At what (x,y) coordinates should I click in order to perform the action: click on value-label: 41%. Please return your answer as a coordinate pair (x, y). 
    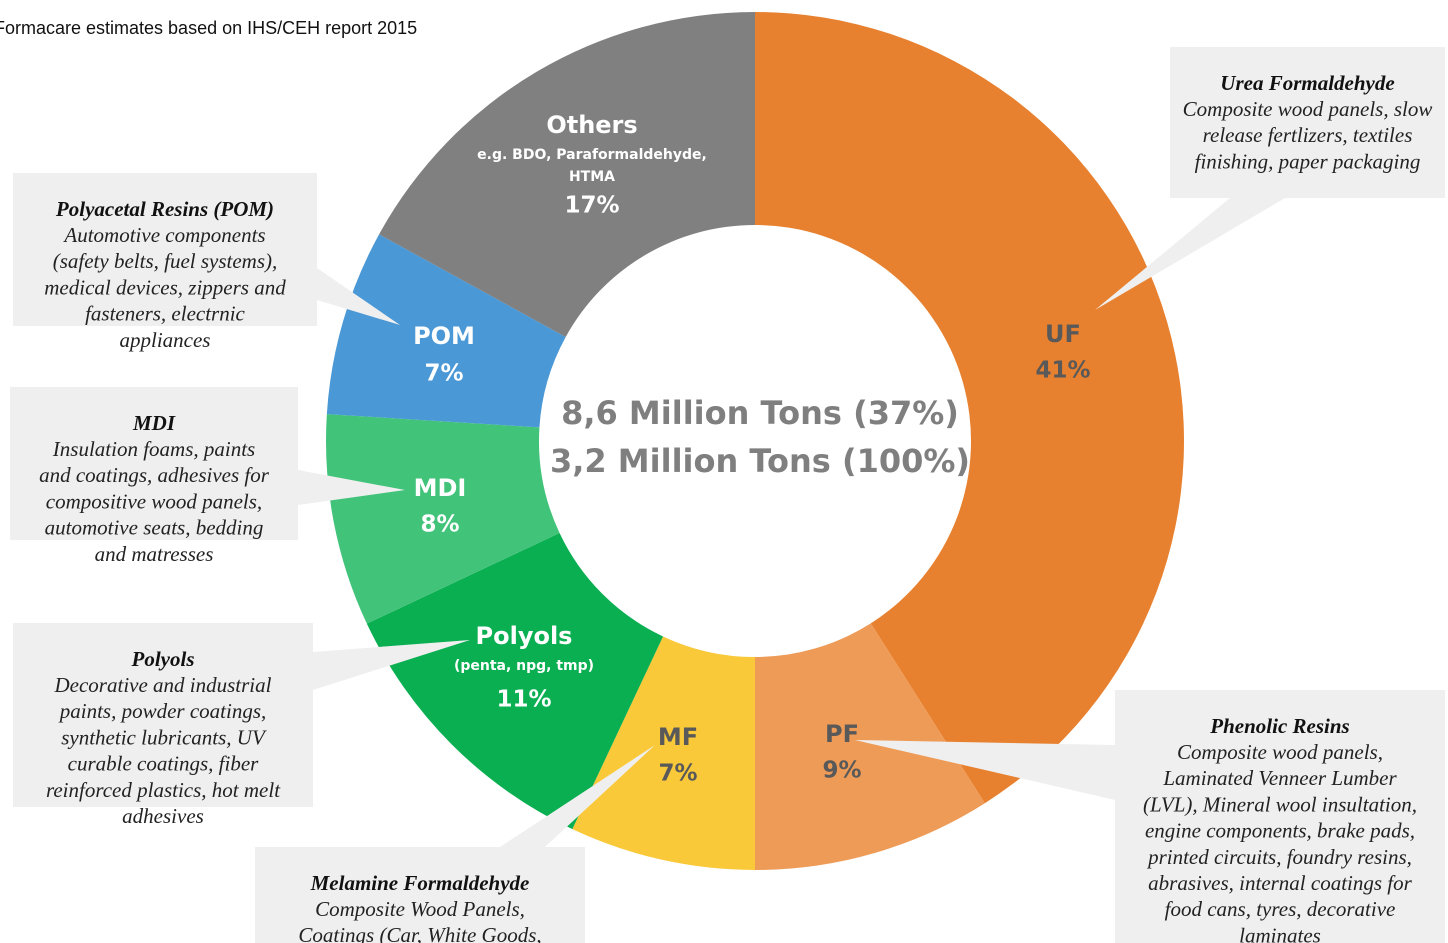
    Looking at the image, I should click on (1062, 371).